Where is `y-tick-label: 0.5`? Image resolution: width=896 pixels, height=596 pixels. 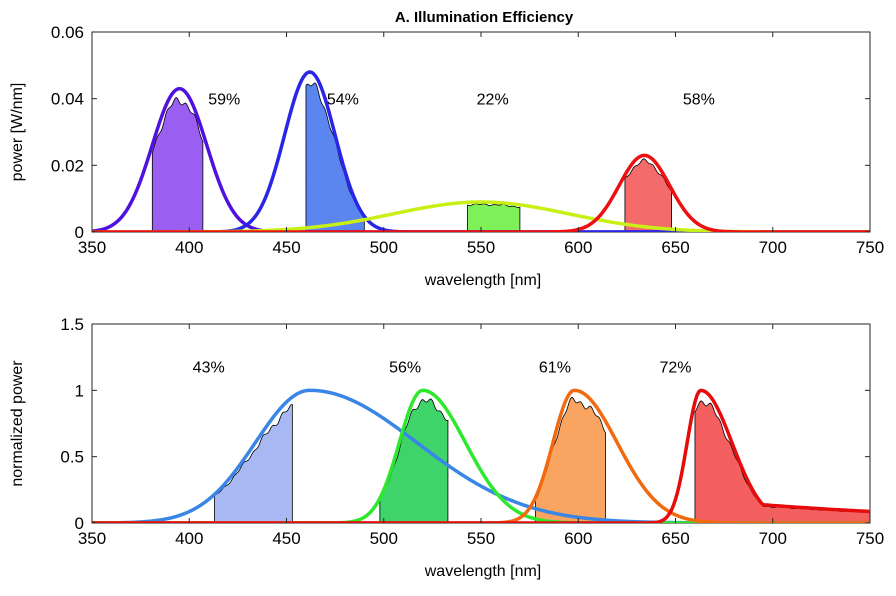
y-tick-label: 0.5 is located at coordinates (72, 457).